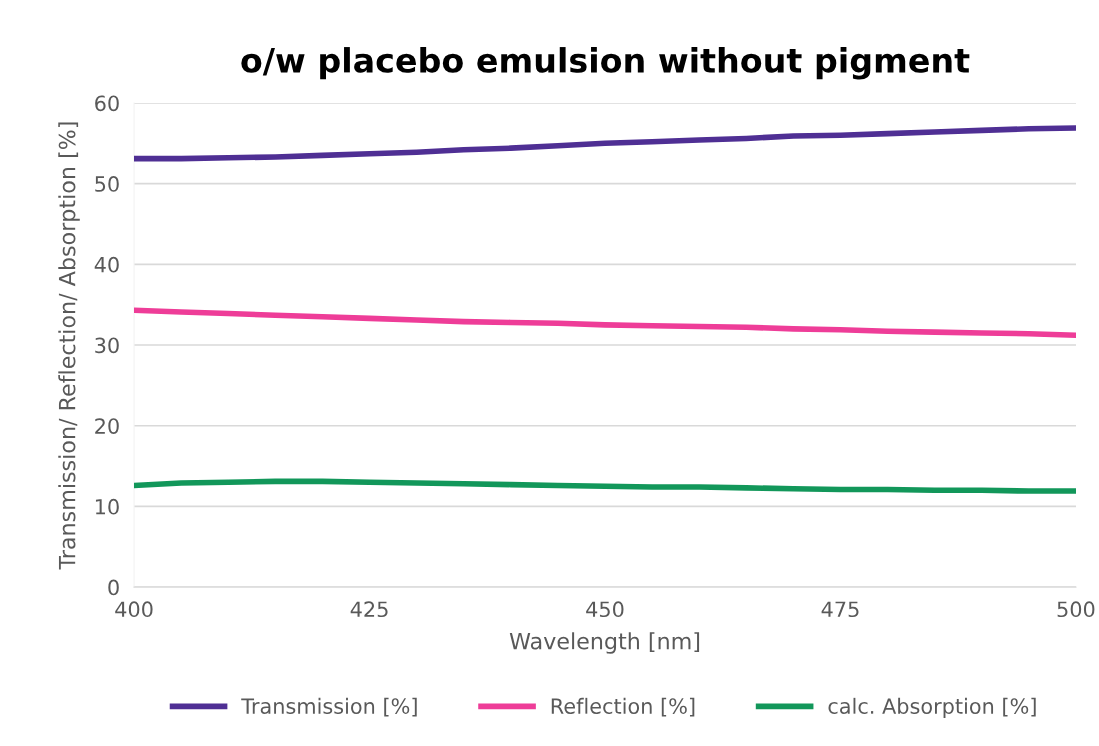 The height and width of the screenshot is (746, 1099). Describe the element at coordinates (106, 264) in the screenshot. I see `y-tick-label: 40` at that location.